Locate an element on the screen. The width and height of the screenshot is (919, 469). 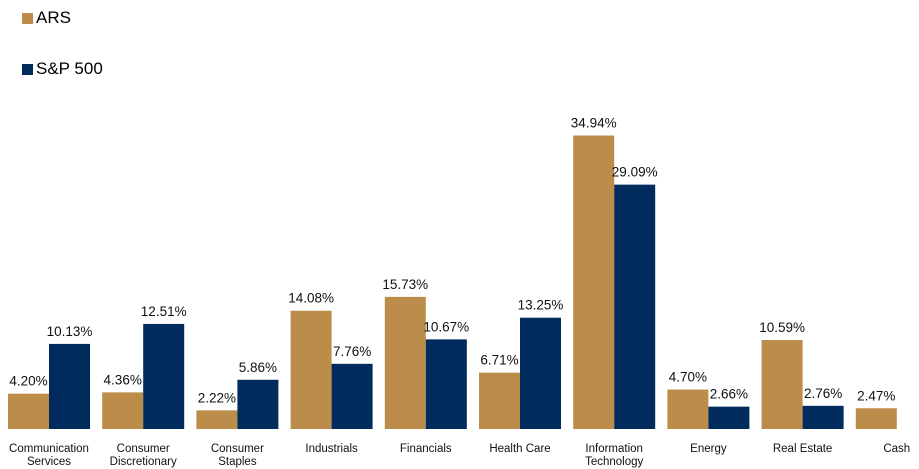
category-label-1: Consumer Discretionary is located at coordinates (143, 455).